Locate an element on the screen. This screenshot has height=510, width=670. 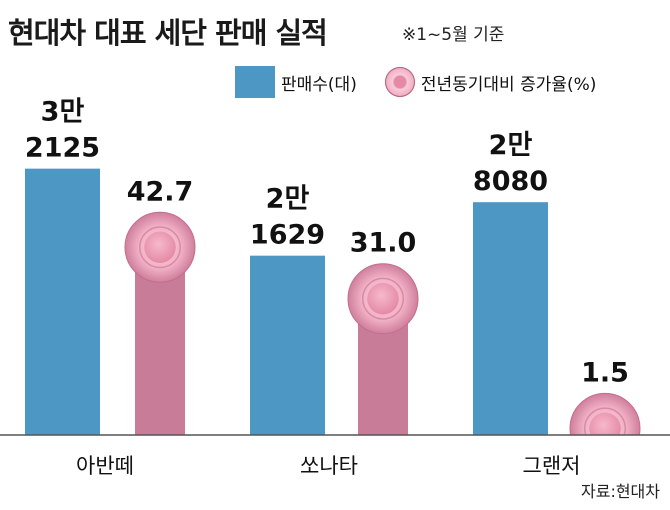
legend: 판매수(대) 전년동기대비 증가율(%) is located at coordinates (415, 82).